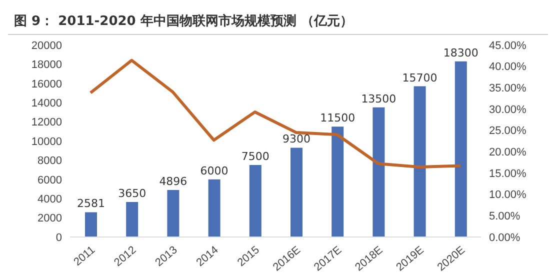 This screenshot has height=280, width=556. I want to click on data-label: 15700, so click(420, 77).